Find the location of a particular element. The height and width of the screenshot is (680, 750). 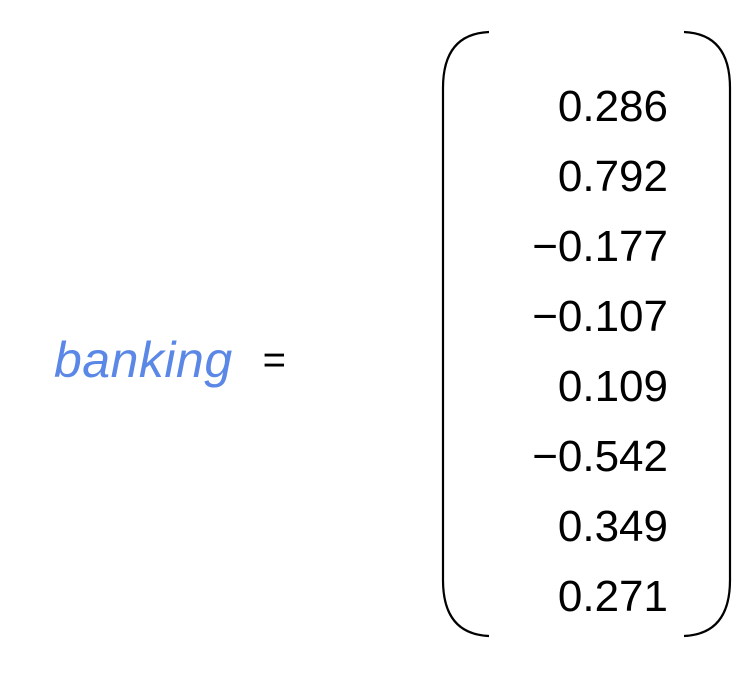

vector-entry: 0.286 is located at coordinates (612, 106).